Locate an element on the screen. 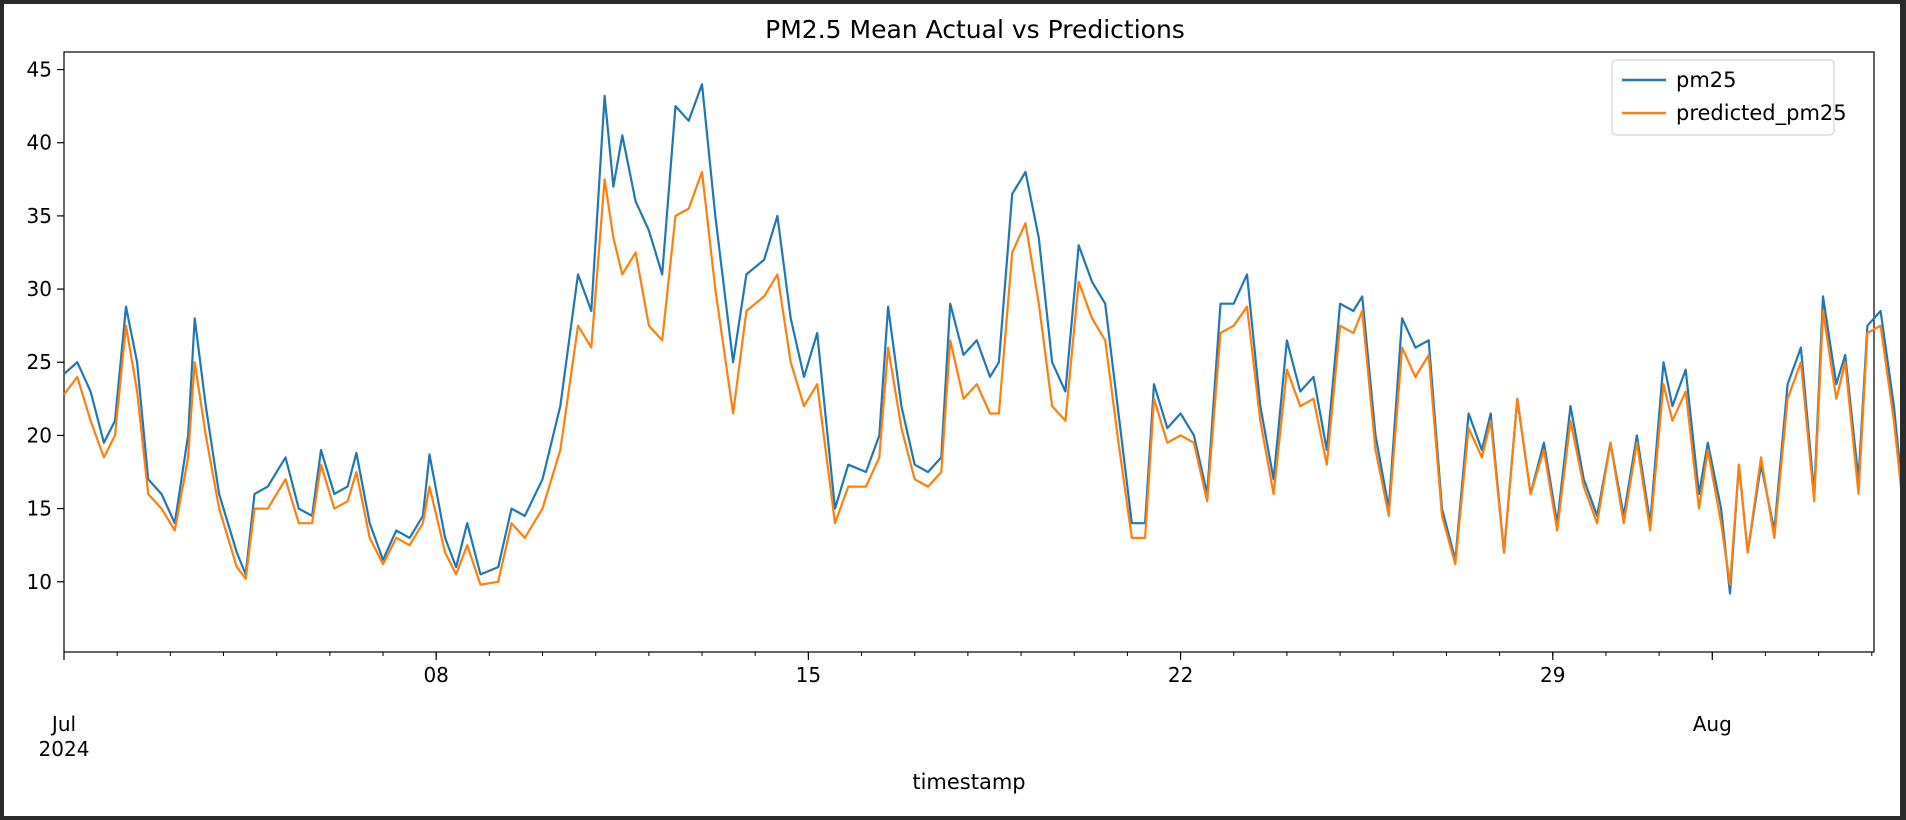 The width and height of the screenshot is (1906, 820). chart-title: PM2.5 Mean Actual vs Predictions is located at coordinates (975, 29).